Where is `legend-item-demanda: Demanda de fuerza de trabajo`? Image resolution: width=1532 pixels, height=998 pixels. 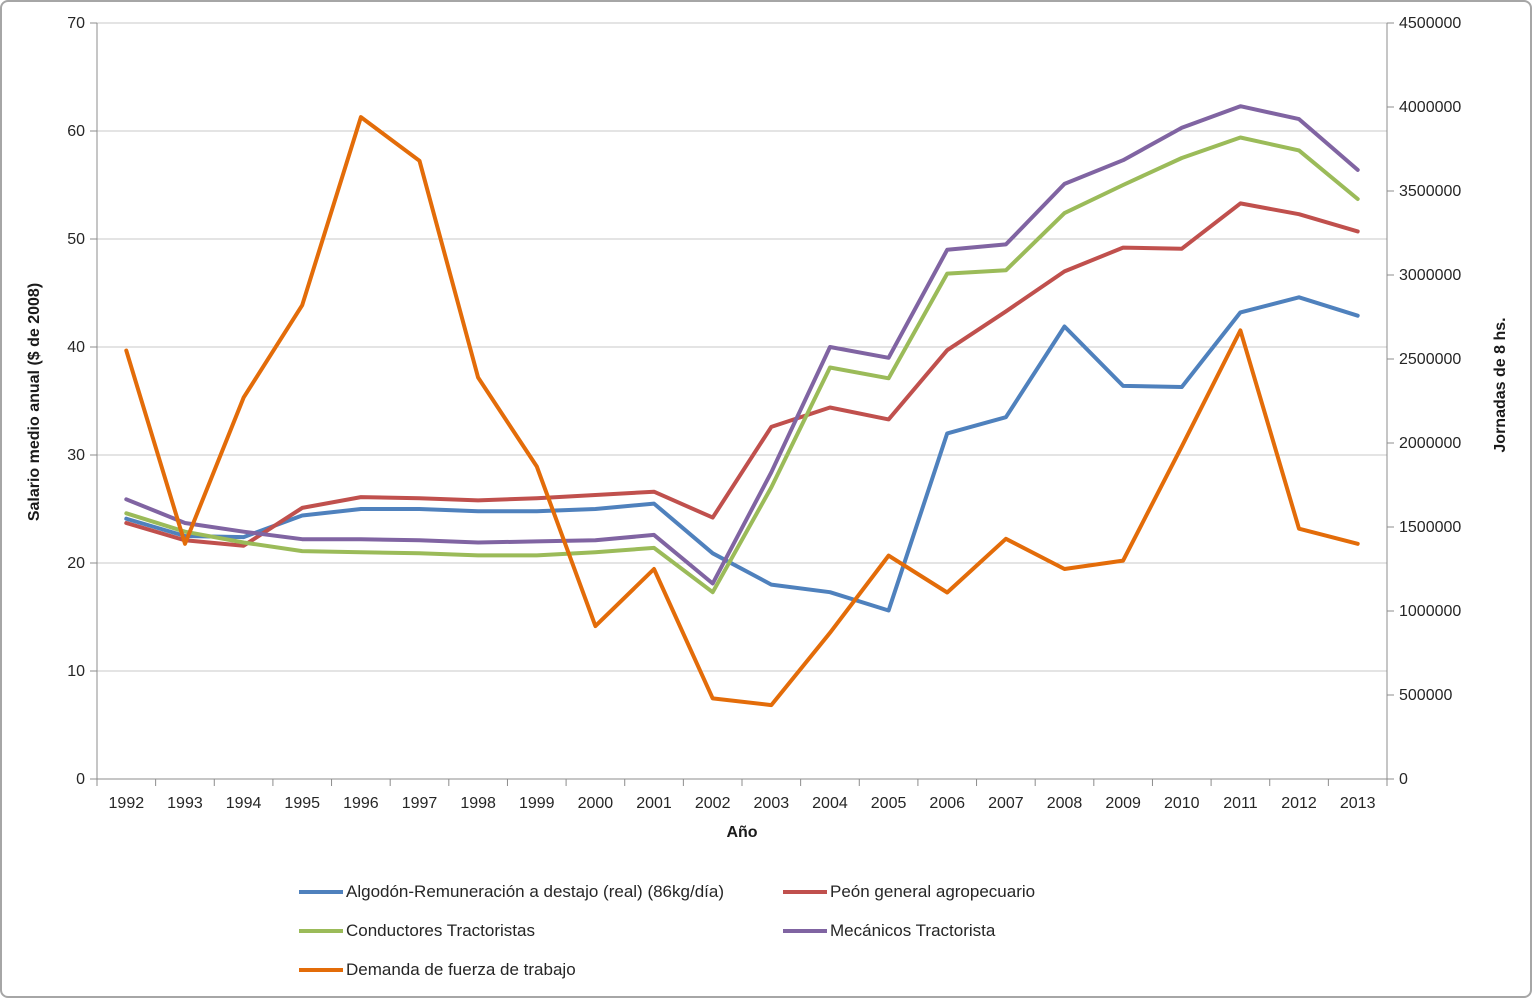
legend-item-demanda: Demanda de fuerza de trabajo is located at coordinates (541, 970).